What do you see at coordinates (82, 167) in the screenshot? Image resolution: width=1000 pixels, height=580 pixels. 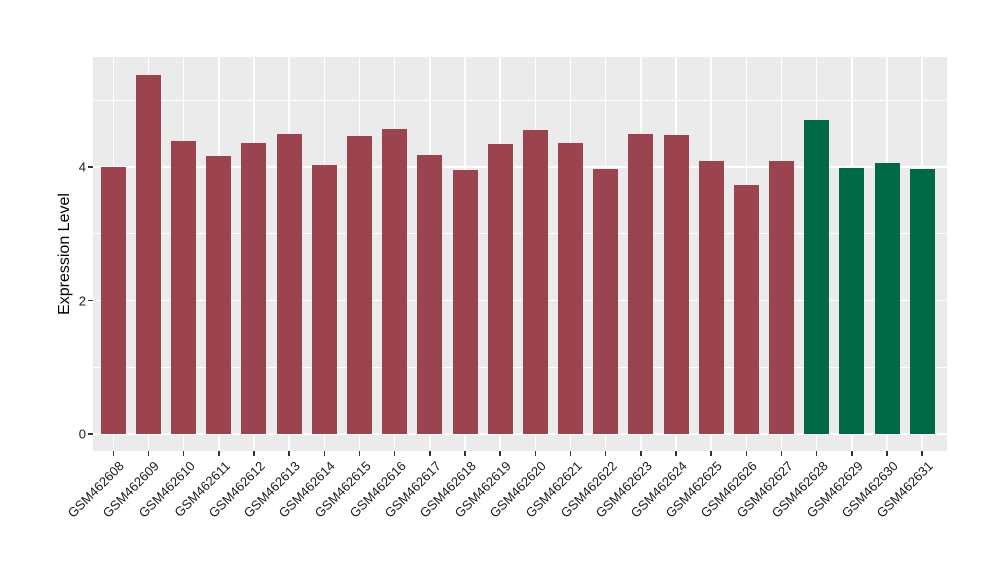 I see `y-tick-label: 4` at bounding box center [82, 167].